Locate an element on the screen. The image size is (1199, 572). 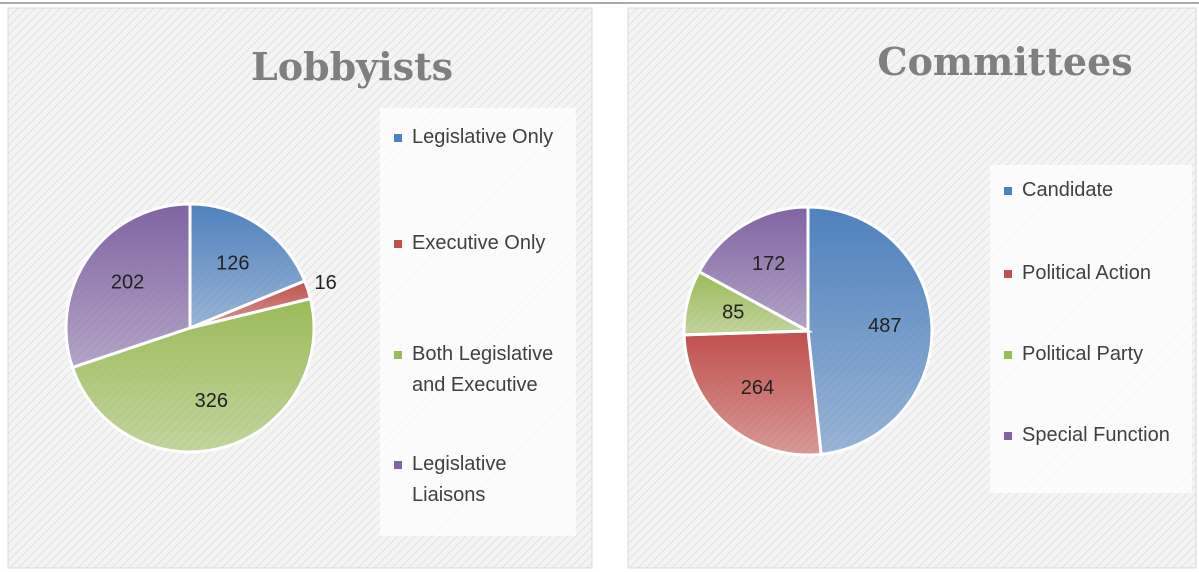
data-label: 126 is located at coordinates (232, 263).